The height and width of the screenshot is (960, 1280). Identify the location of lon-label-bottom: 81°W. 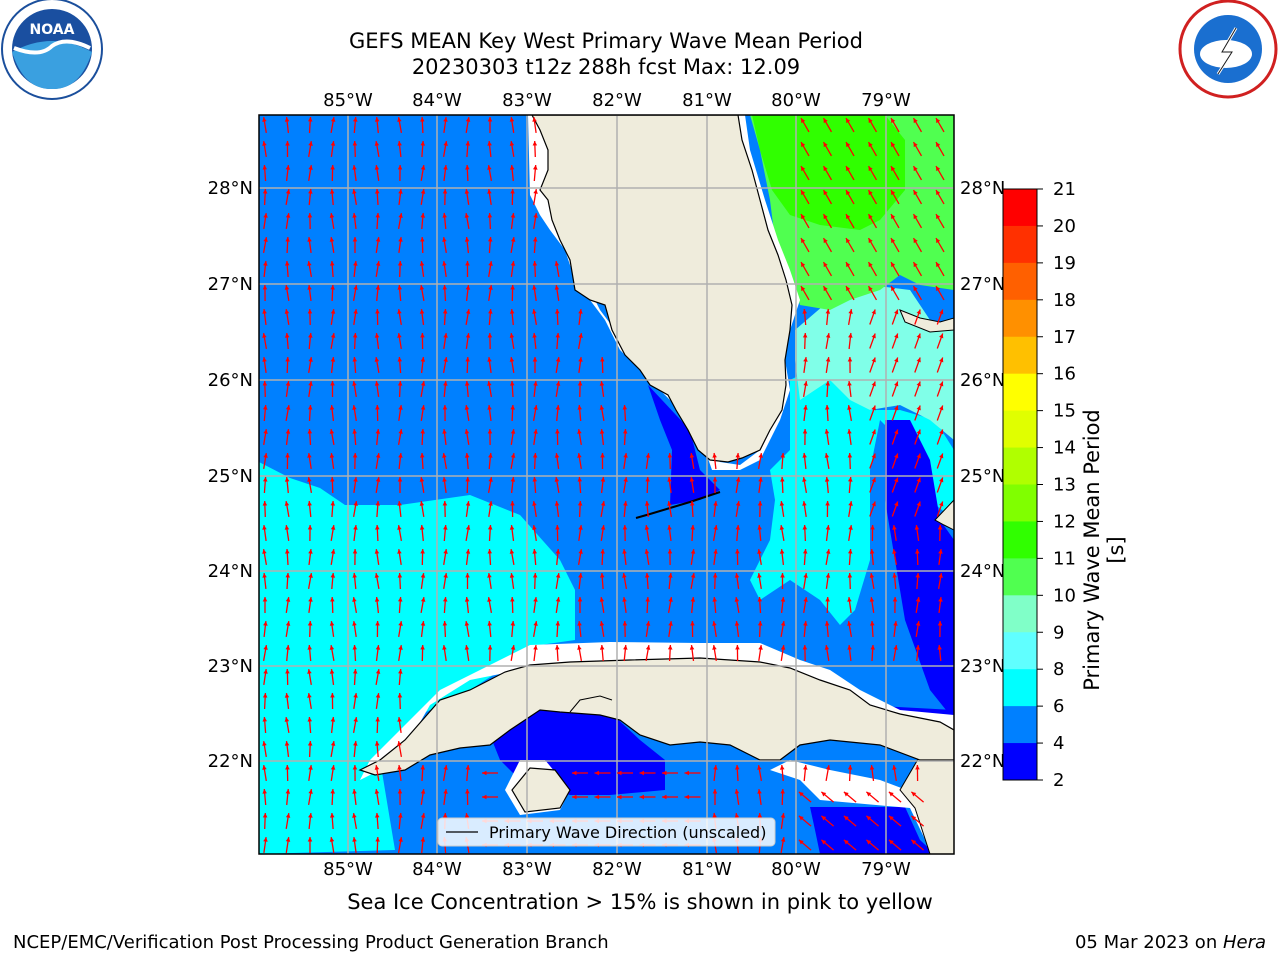
(707, 869).